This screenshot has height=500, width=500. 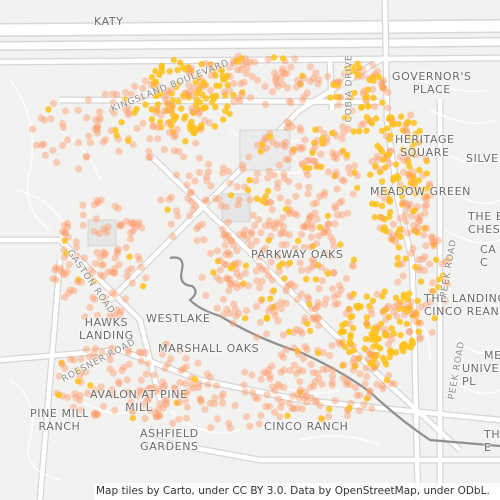 I want to click on place-label-heritage-square: HERITAGE SQUARE, so click(x=425, y=146).